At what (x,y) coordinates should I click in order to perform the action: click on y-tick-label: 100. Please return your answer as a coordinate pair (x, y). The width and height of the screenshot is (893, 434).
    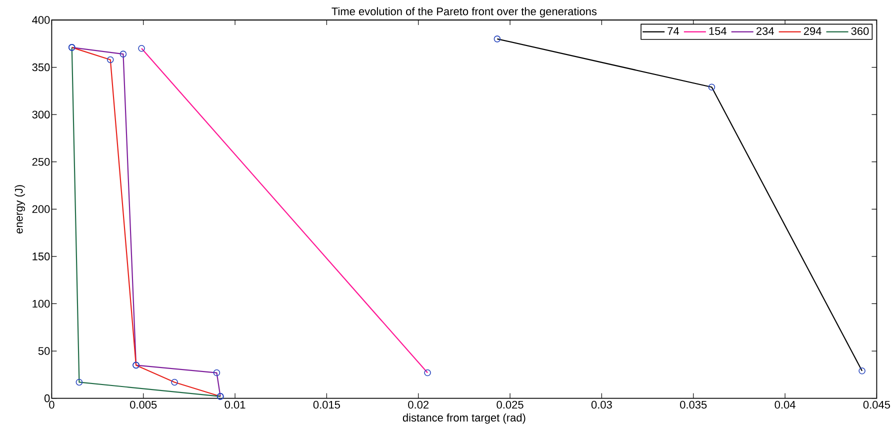
    Looking at the image, I should click on (41, 304).